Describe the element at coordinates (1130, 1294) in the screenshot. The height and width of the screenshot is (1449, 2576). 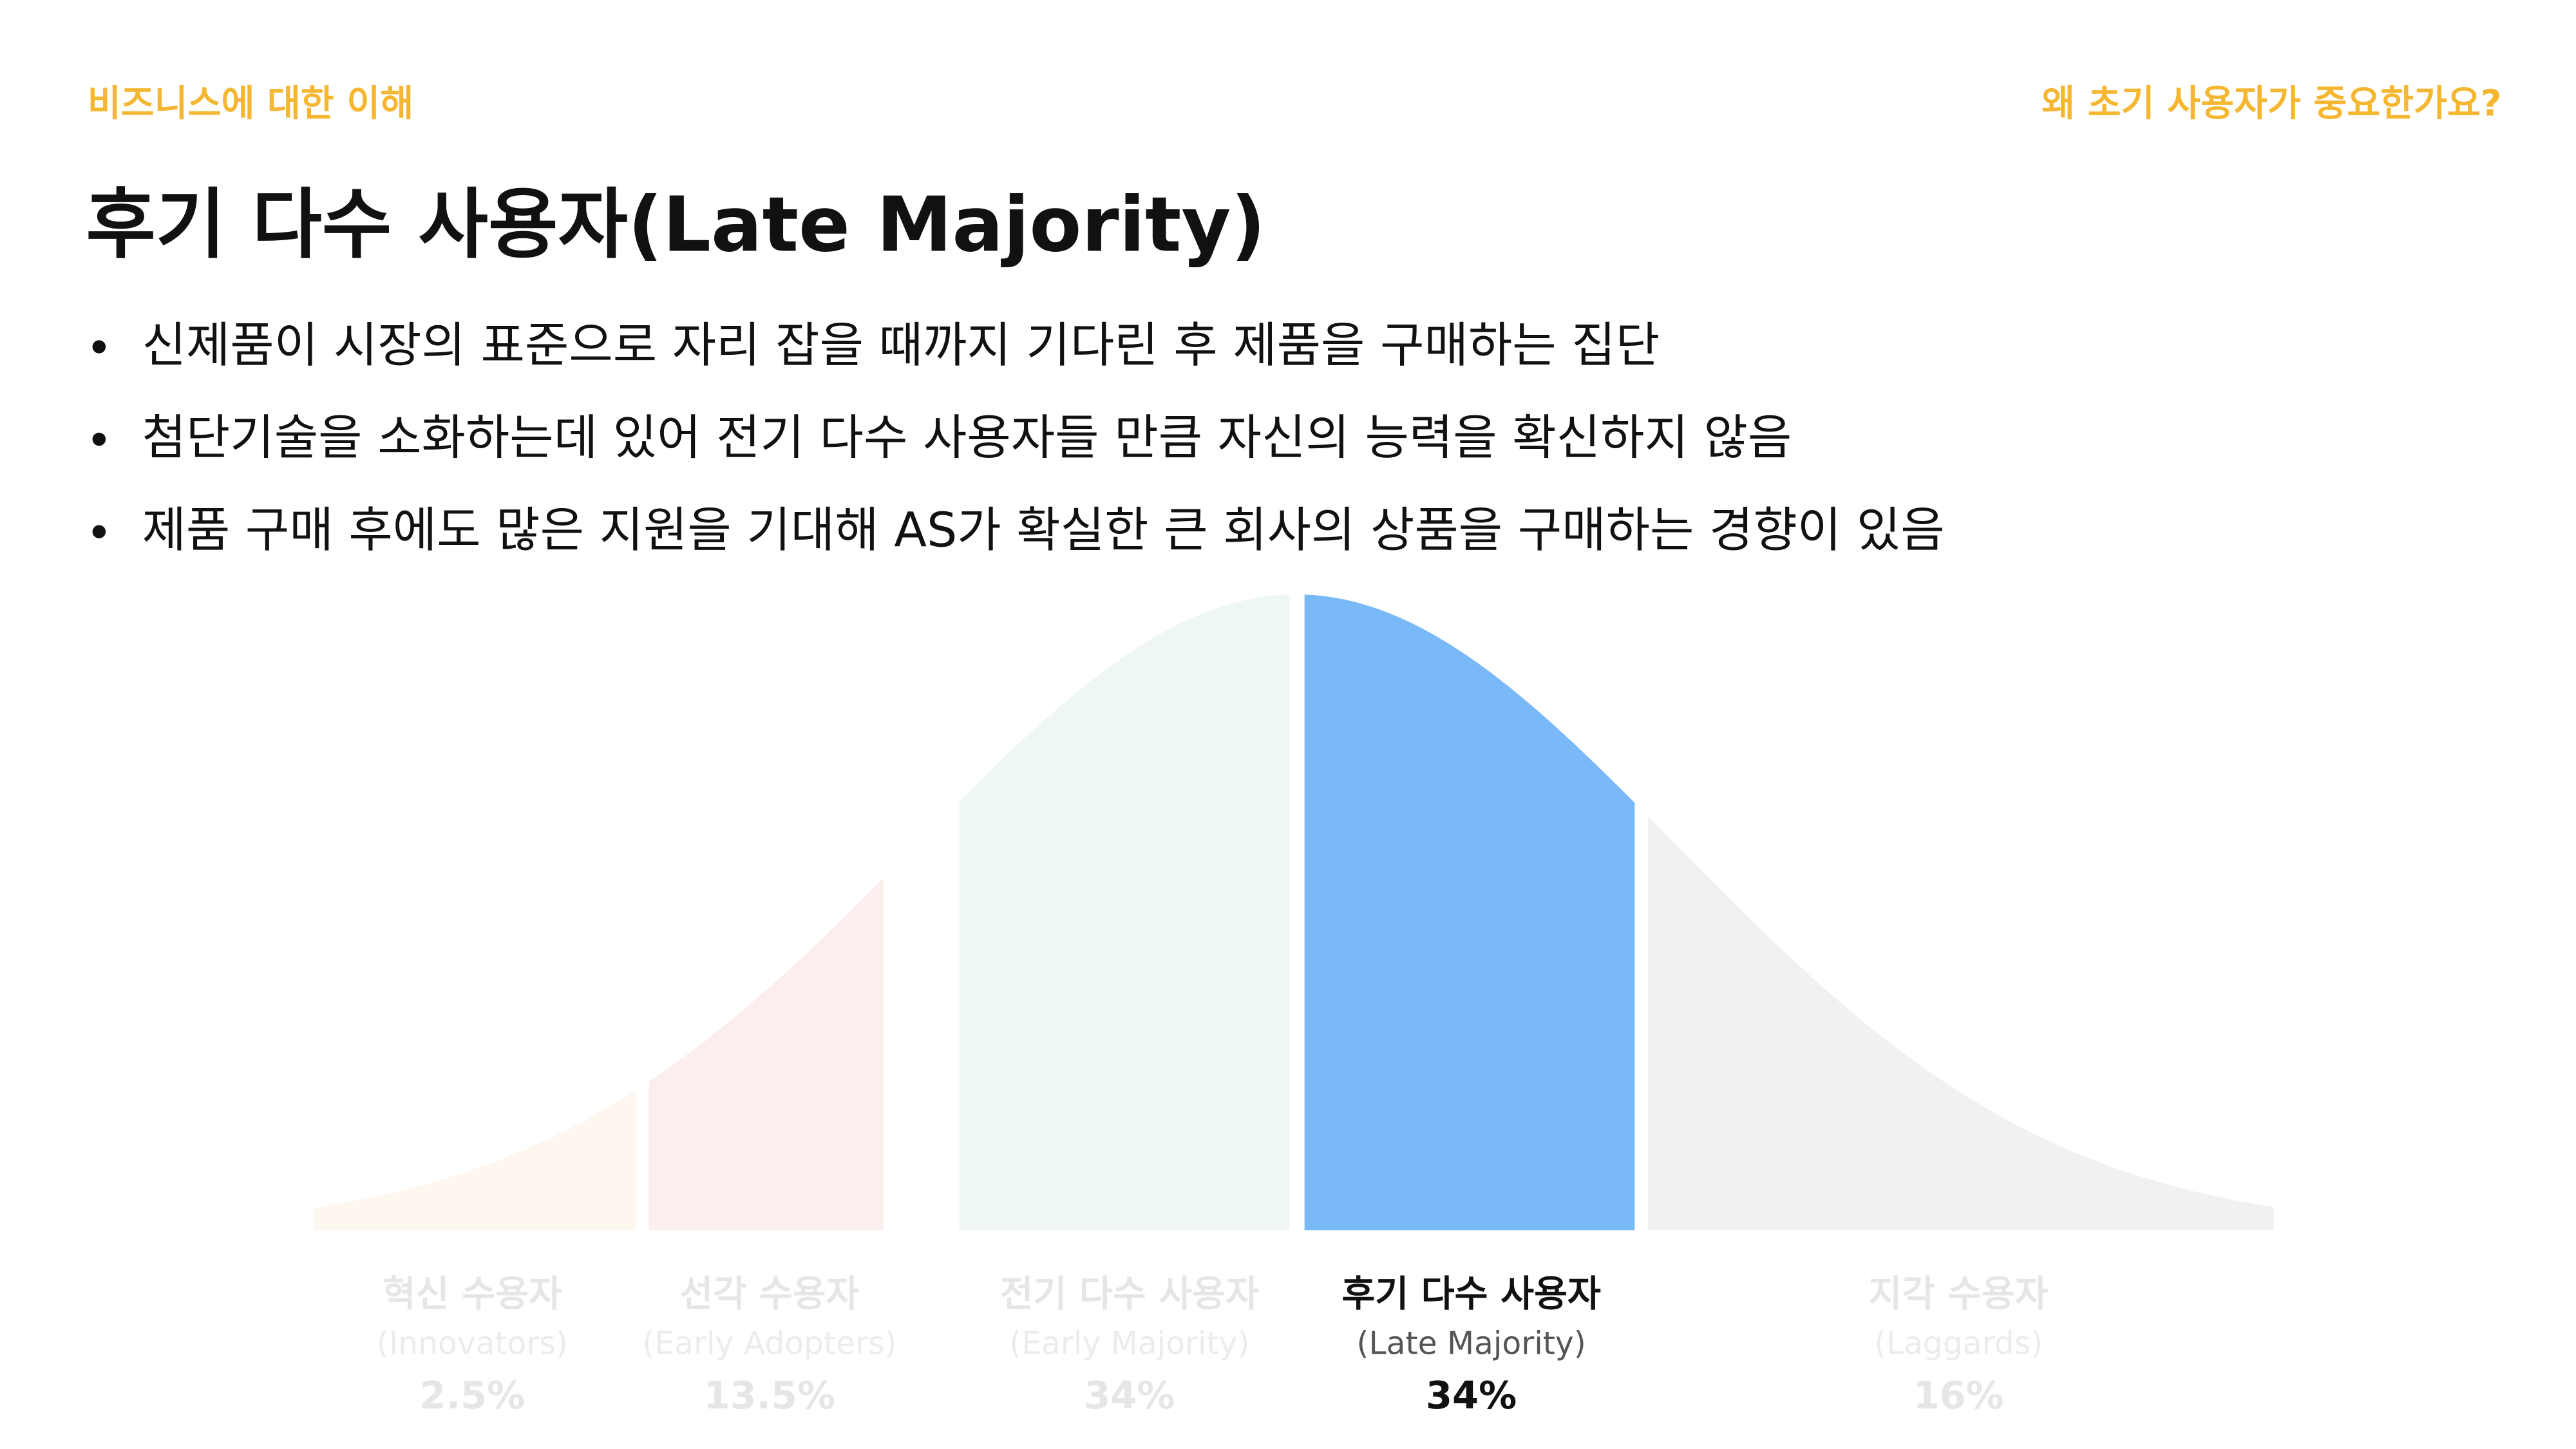
I see `segment-label: 전기 다수 사용자` at that location.